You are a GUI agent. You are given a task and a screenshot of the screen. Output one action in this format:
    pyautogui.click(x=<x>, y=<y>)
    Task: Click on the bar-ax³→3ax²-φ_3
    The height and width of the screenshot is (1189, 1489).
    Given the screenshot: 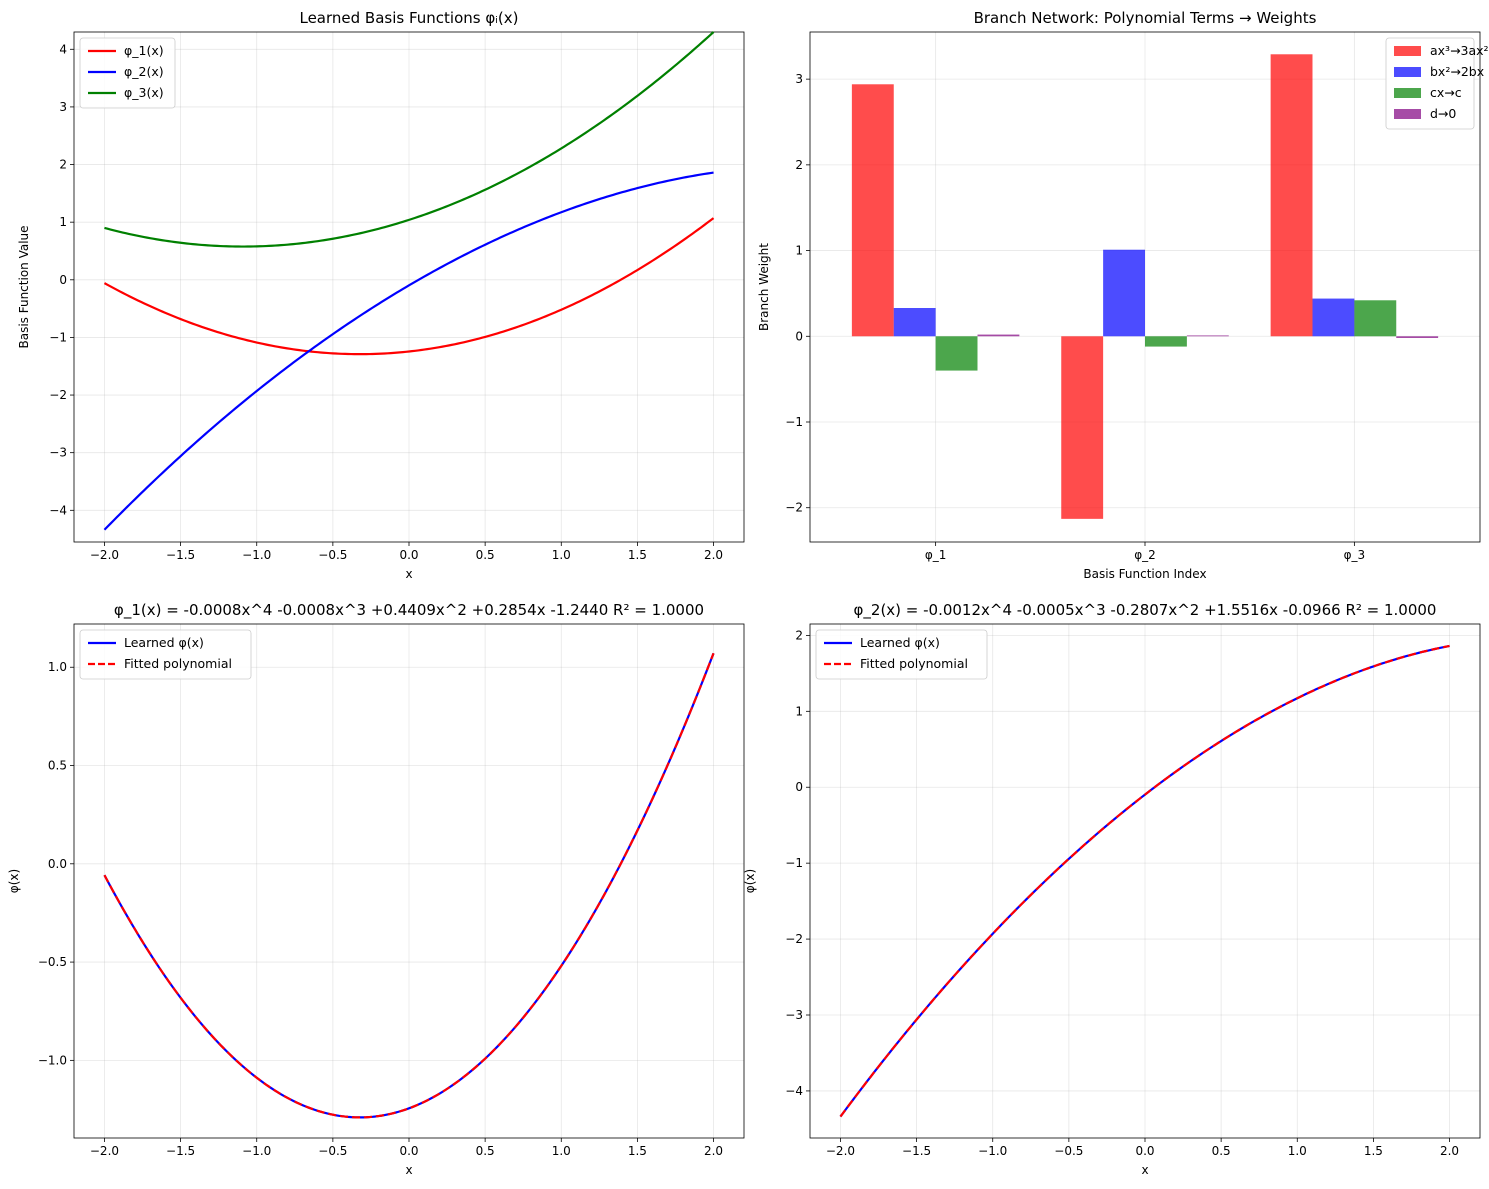 What is the action you would take?
    pyautogui.click(x=1291, y=195)
    